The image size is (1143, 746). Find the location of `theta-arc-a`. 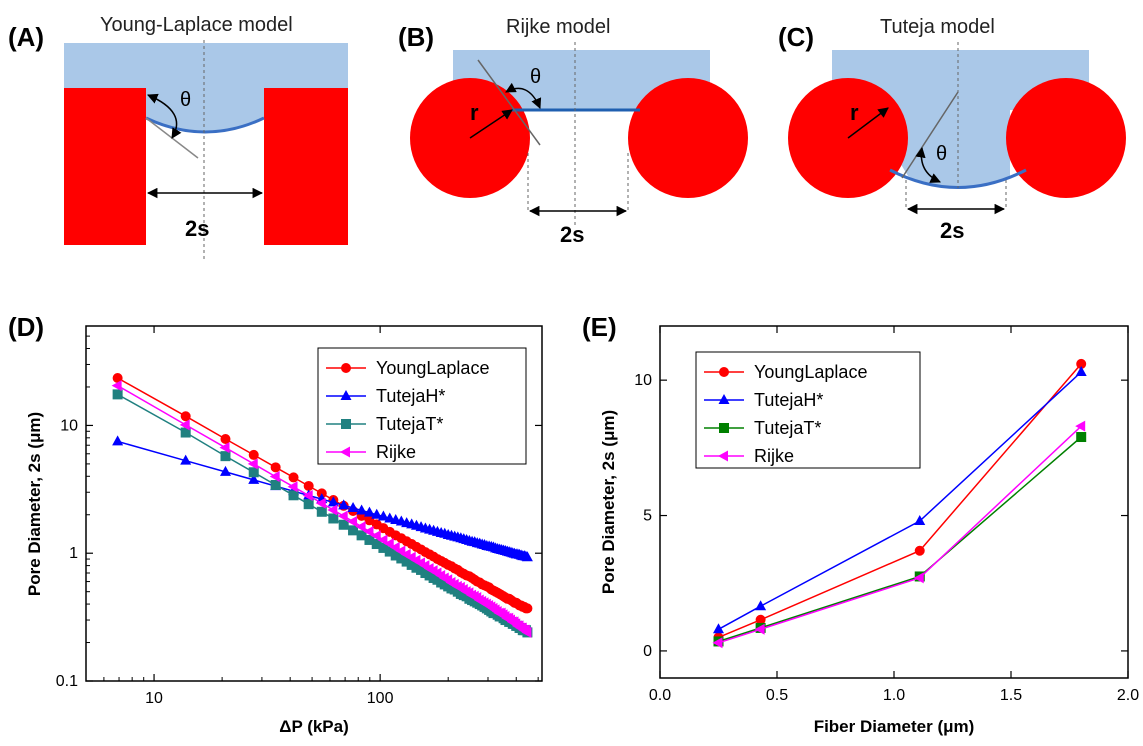

theta-arc-a is located at coordinates (164, 116).